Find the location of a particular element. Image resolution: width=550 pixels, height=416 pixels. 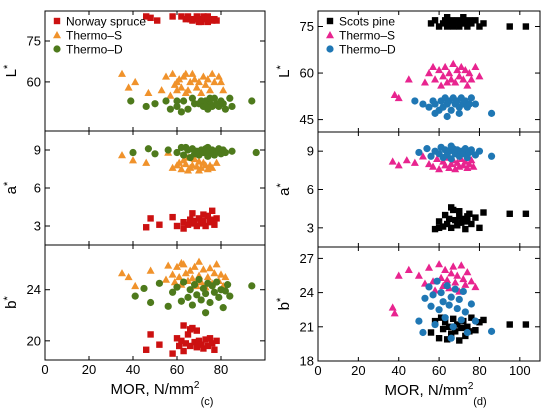

legend-label-norway-spruce: Norway spruce is located at coordinates (106, 22).